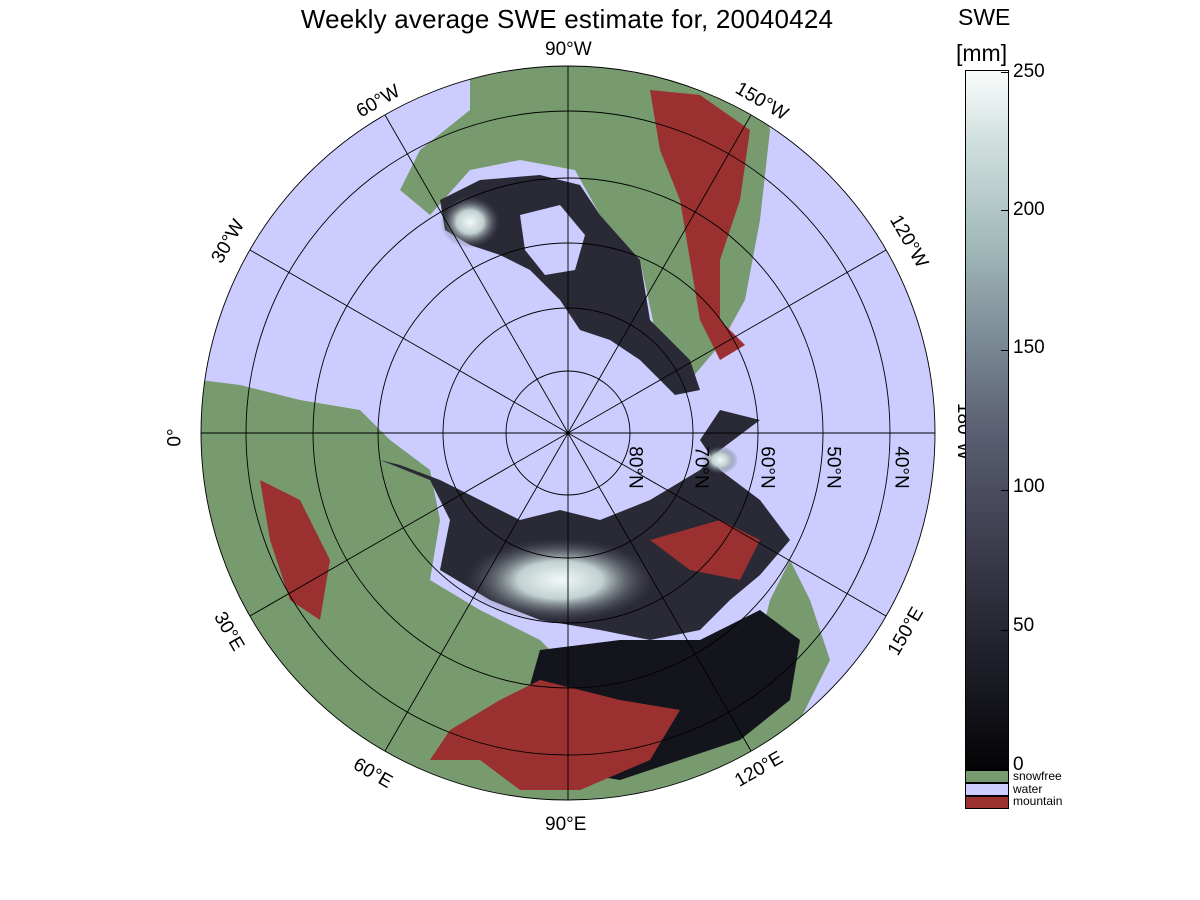  What do you see at coordinates (987, 802) in the screenshot?
I see `category-swatch-mountain` at bounding box center [987, 802].